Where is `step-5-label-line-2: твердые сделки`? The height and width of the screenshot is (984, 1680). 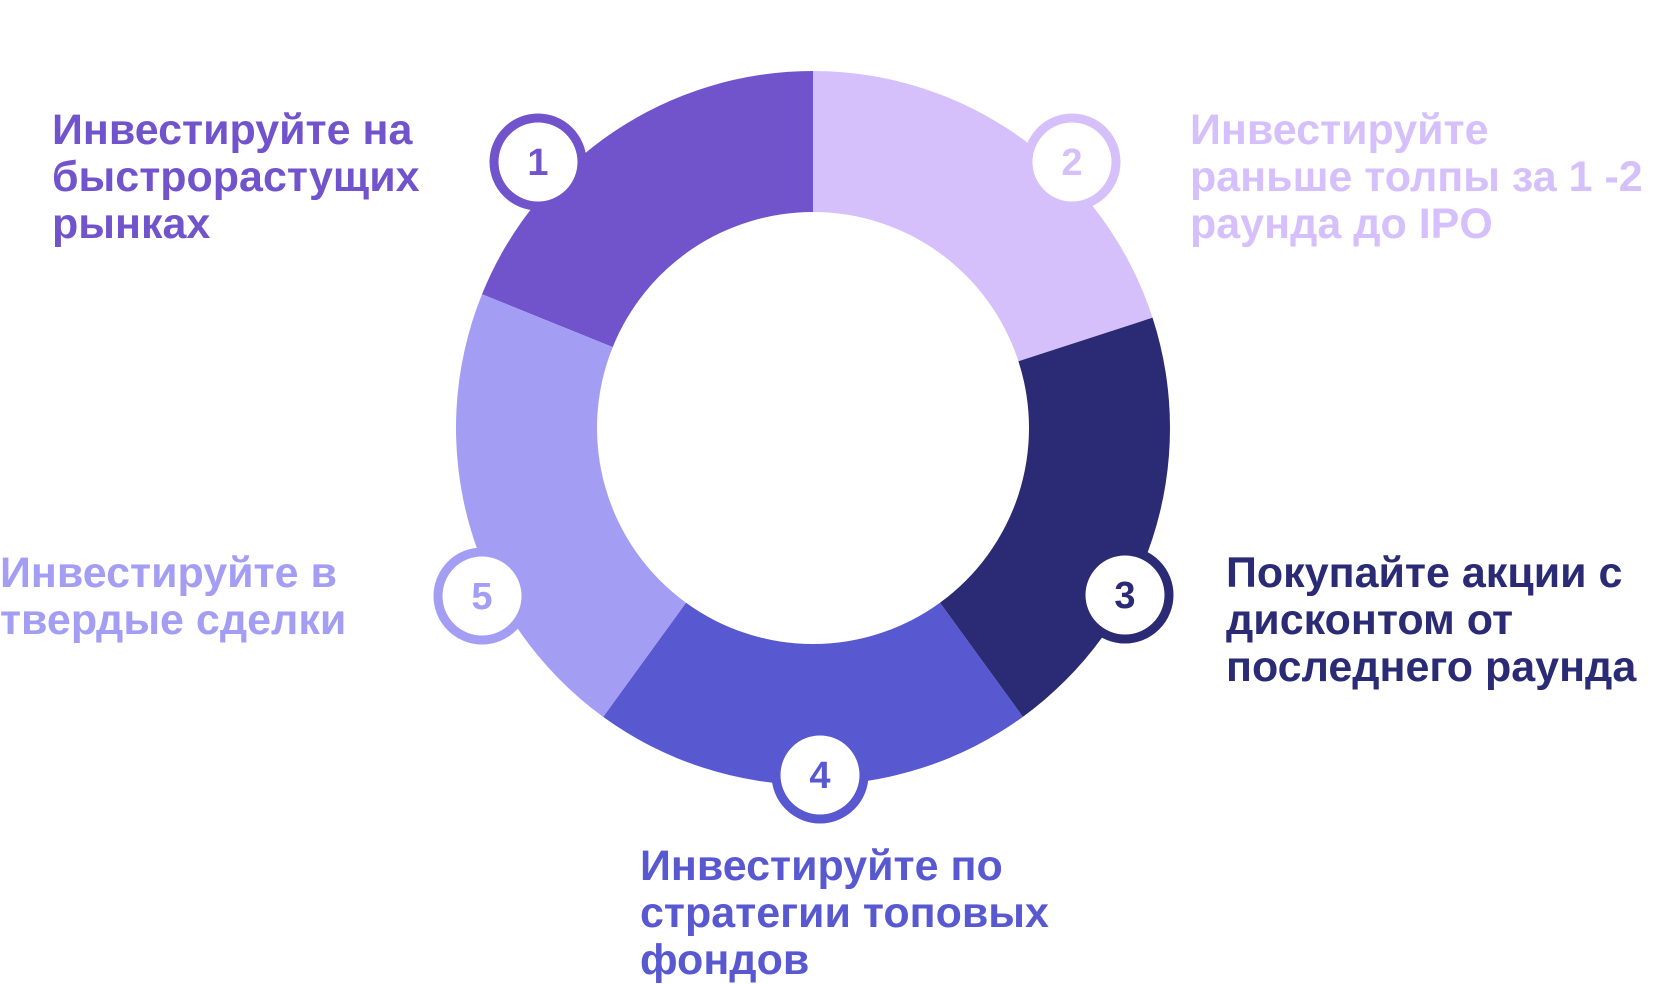 step-5-label-line-2: твердые сделки is located at coordinates (173, 620).